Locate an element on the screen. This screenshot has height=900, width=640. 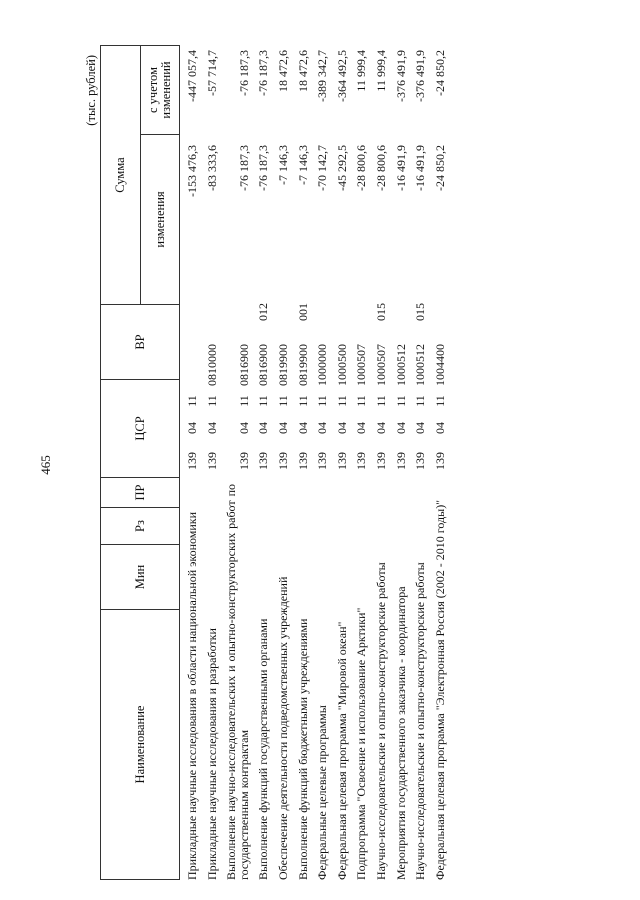
header-change: изменения is located at coordinates (160, 219).